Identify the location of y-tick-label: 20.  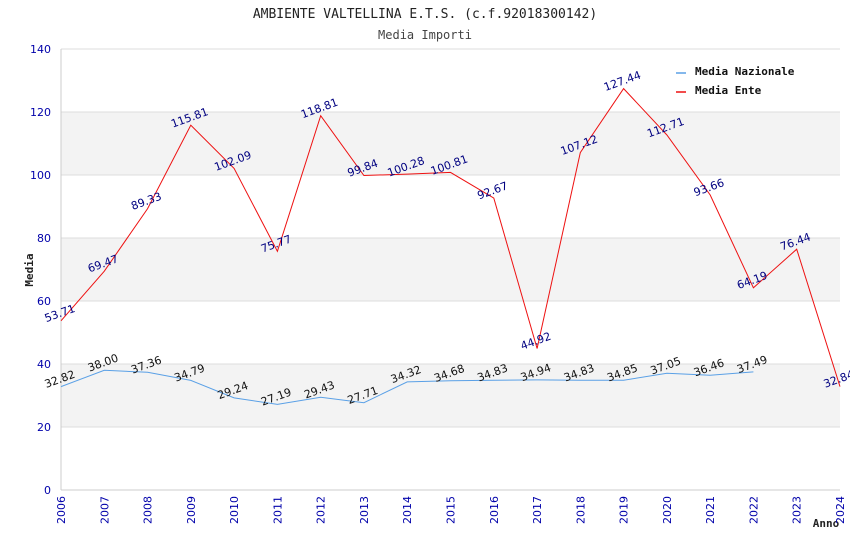
(44, 427).